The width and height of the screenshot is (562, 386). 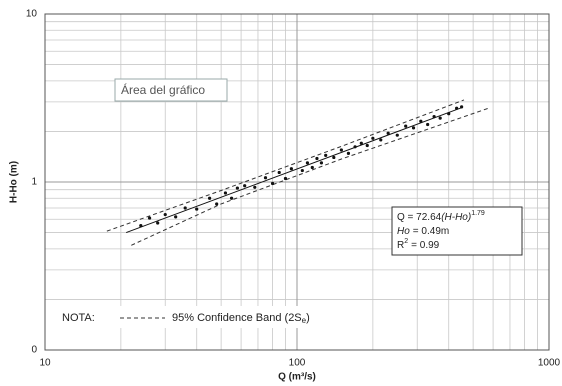 I want to click on equation: Q = 72.64(H-Ho)1.79, so click(x=441, y=216).